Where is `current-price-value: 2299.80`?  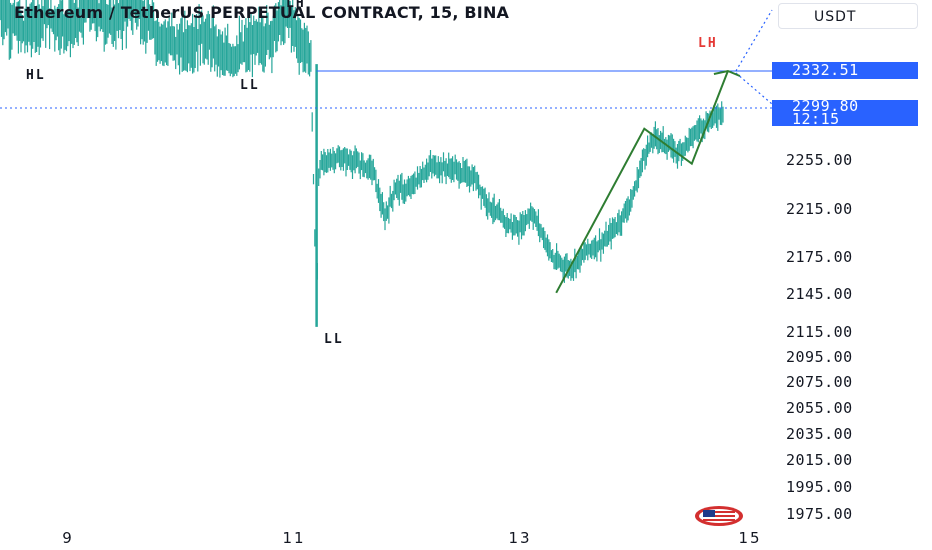
current-price-value: 2299.80 is located at coordinates (825, 106).